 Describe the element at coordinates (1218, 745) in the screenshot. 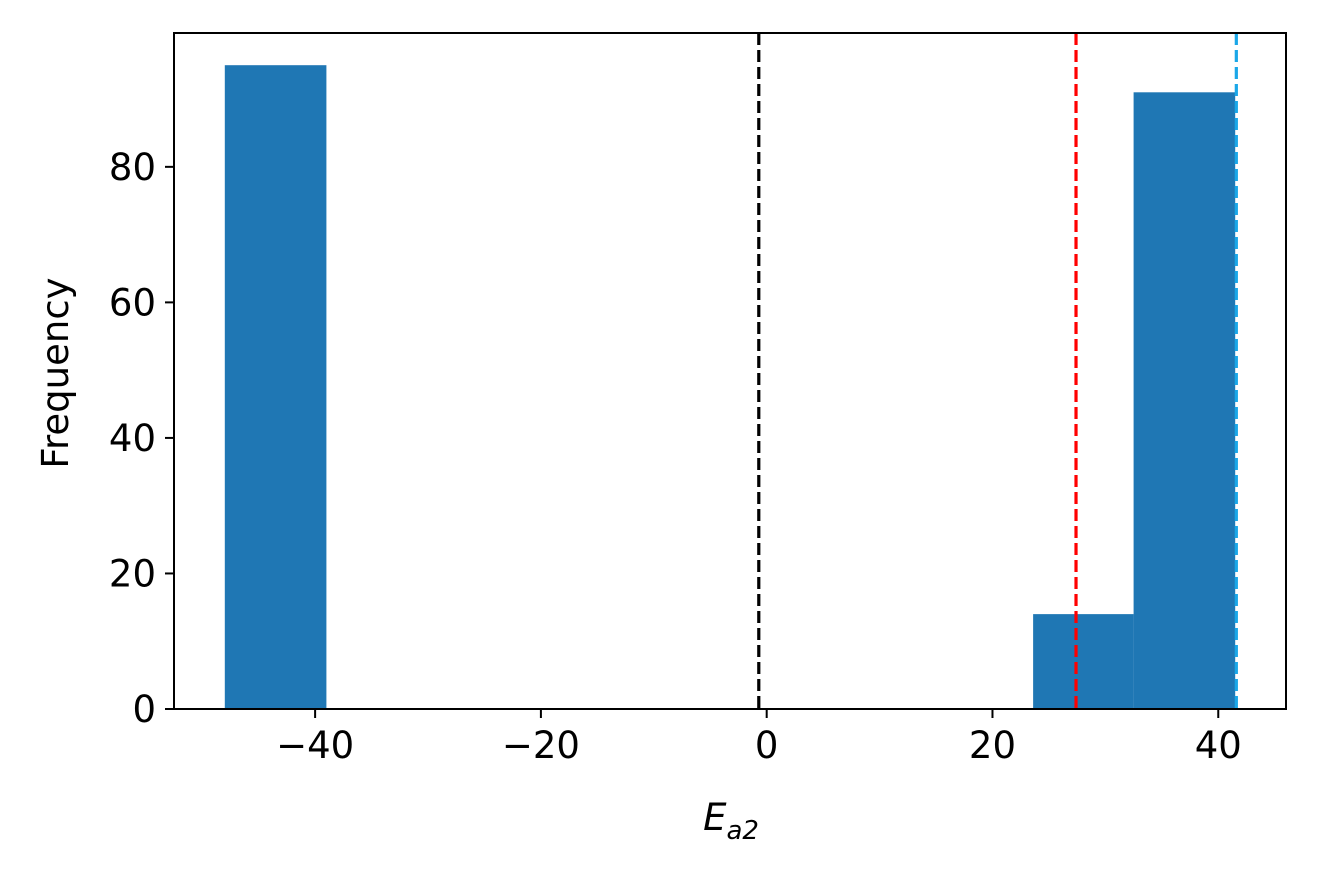

I see `x-tick-label: 40` at that location.